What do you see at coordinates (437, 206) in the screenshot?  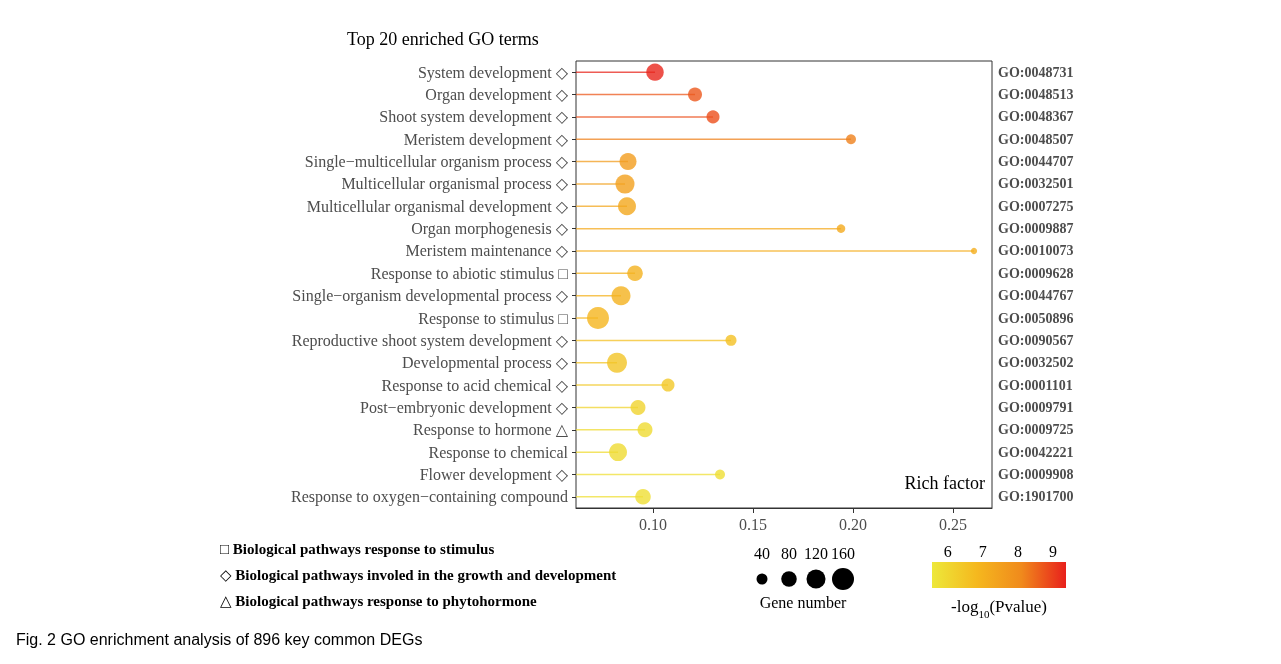 I see `y-tick-label: Multicellular organismal development ◇` at bounding box center [437, 206].